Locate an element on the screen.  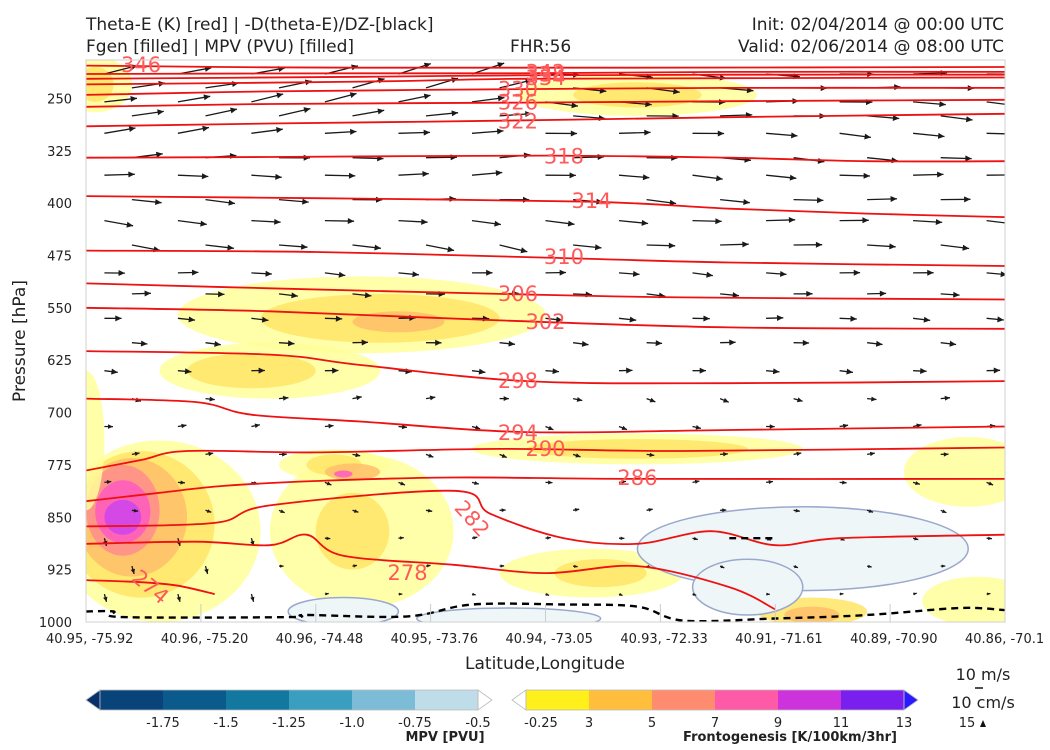
dashed-black-contour is located at coordinates (545, 612).